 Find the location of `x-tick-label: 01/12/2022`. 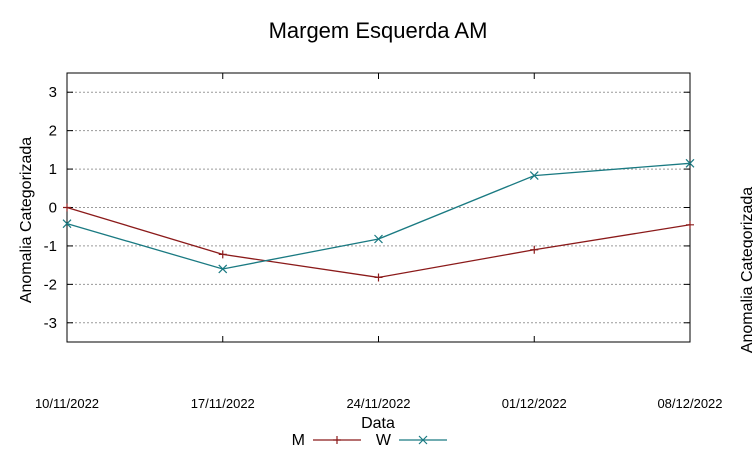

x-tick-label: 01/12/2022 is located at coordinates (534, 403).